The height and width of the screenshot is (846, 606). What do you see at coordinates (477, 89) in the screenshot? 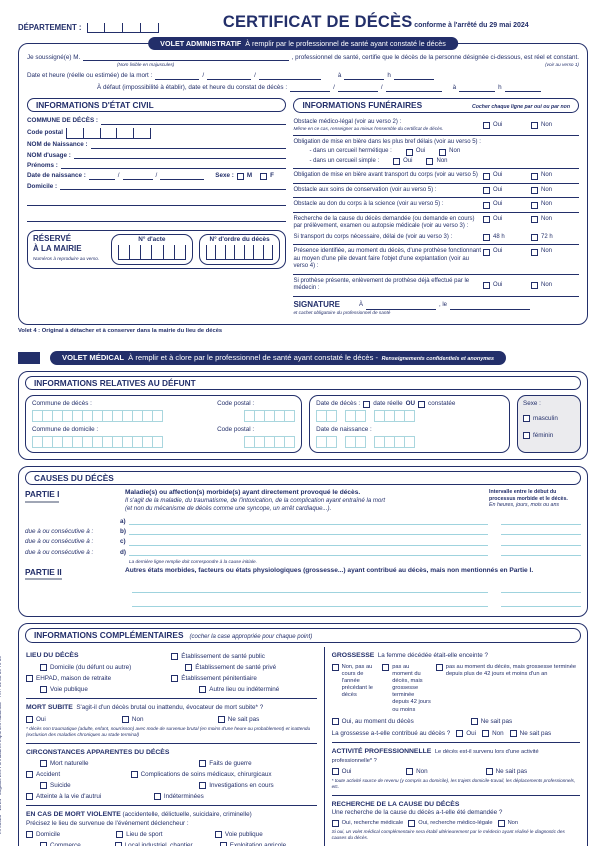
I see `constat-hour-field` at bounding box center [477, 89].